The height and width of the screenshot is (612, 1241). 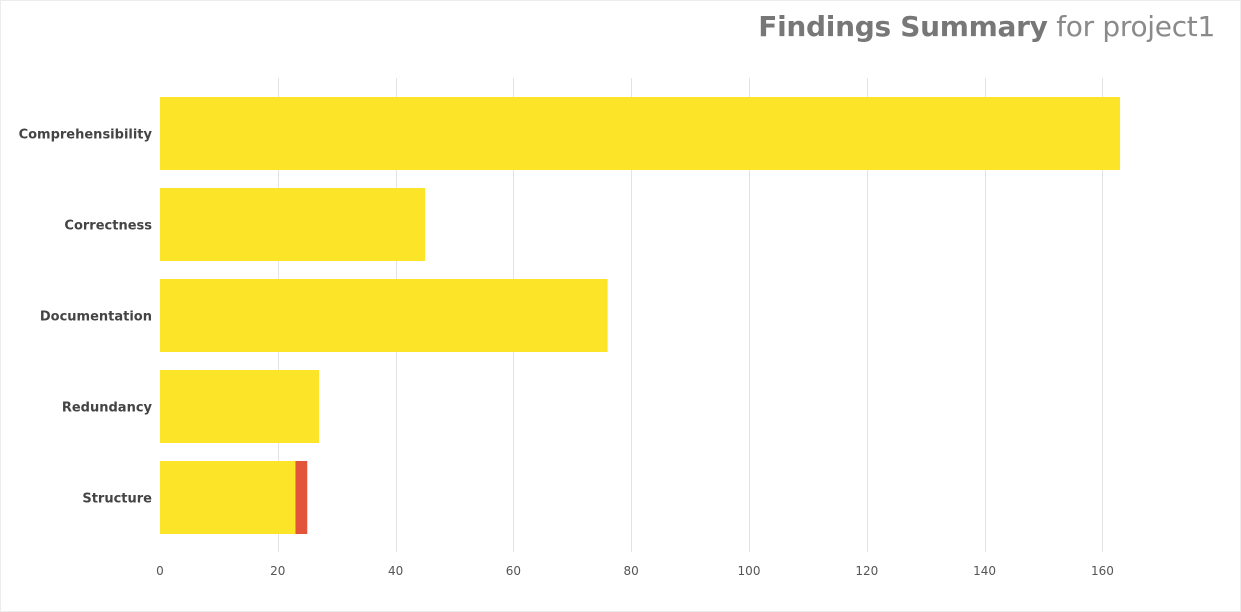 I want to click on x-tick-label: 60, so click(x=513, y=571).